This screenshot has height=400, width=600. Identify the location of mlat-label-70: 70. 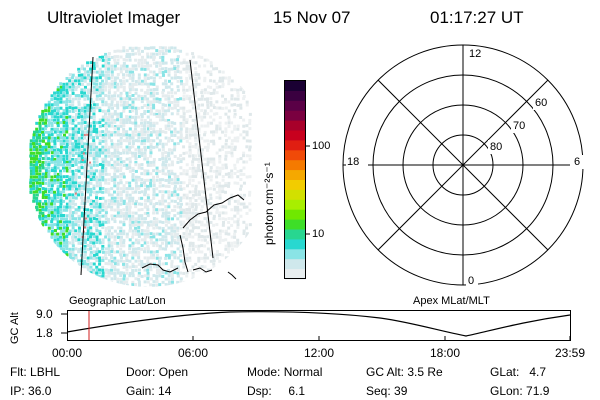
(519, 126).